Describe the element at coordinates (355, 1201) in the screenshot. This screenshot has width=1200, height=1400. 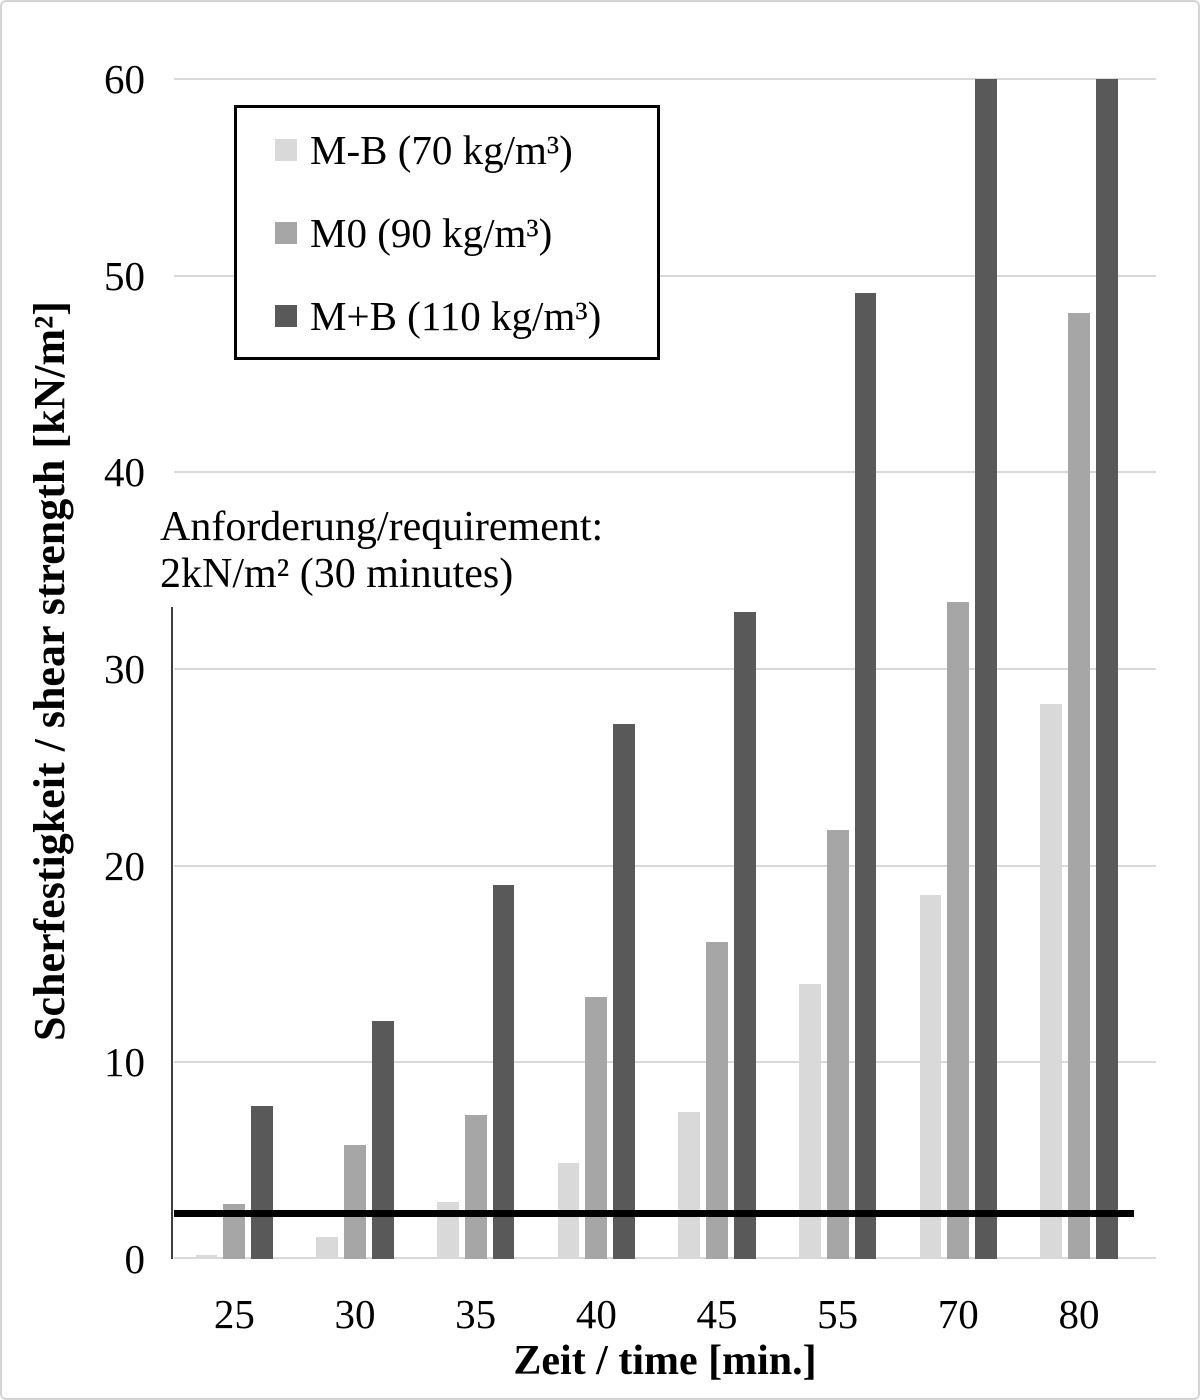
I see `bar-30min-series1` at that location.